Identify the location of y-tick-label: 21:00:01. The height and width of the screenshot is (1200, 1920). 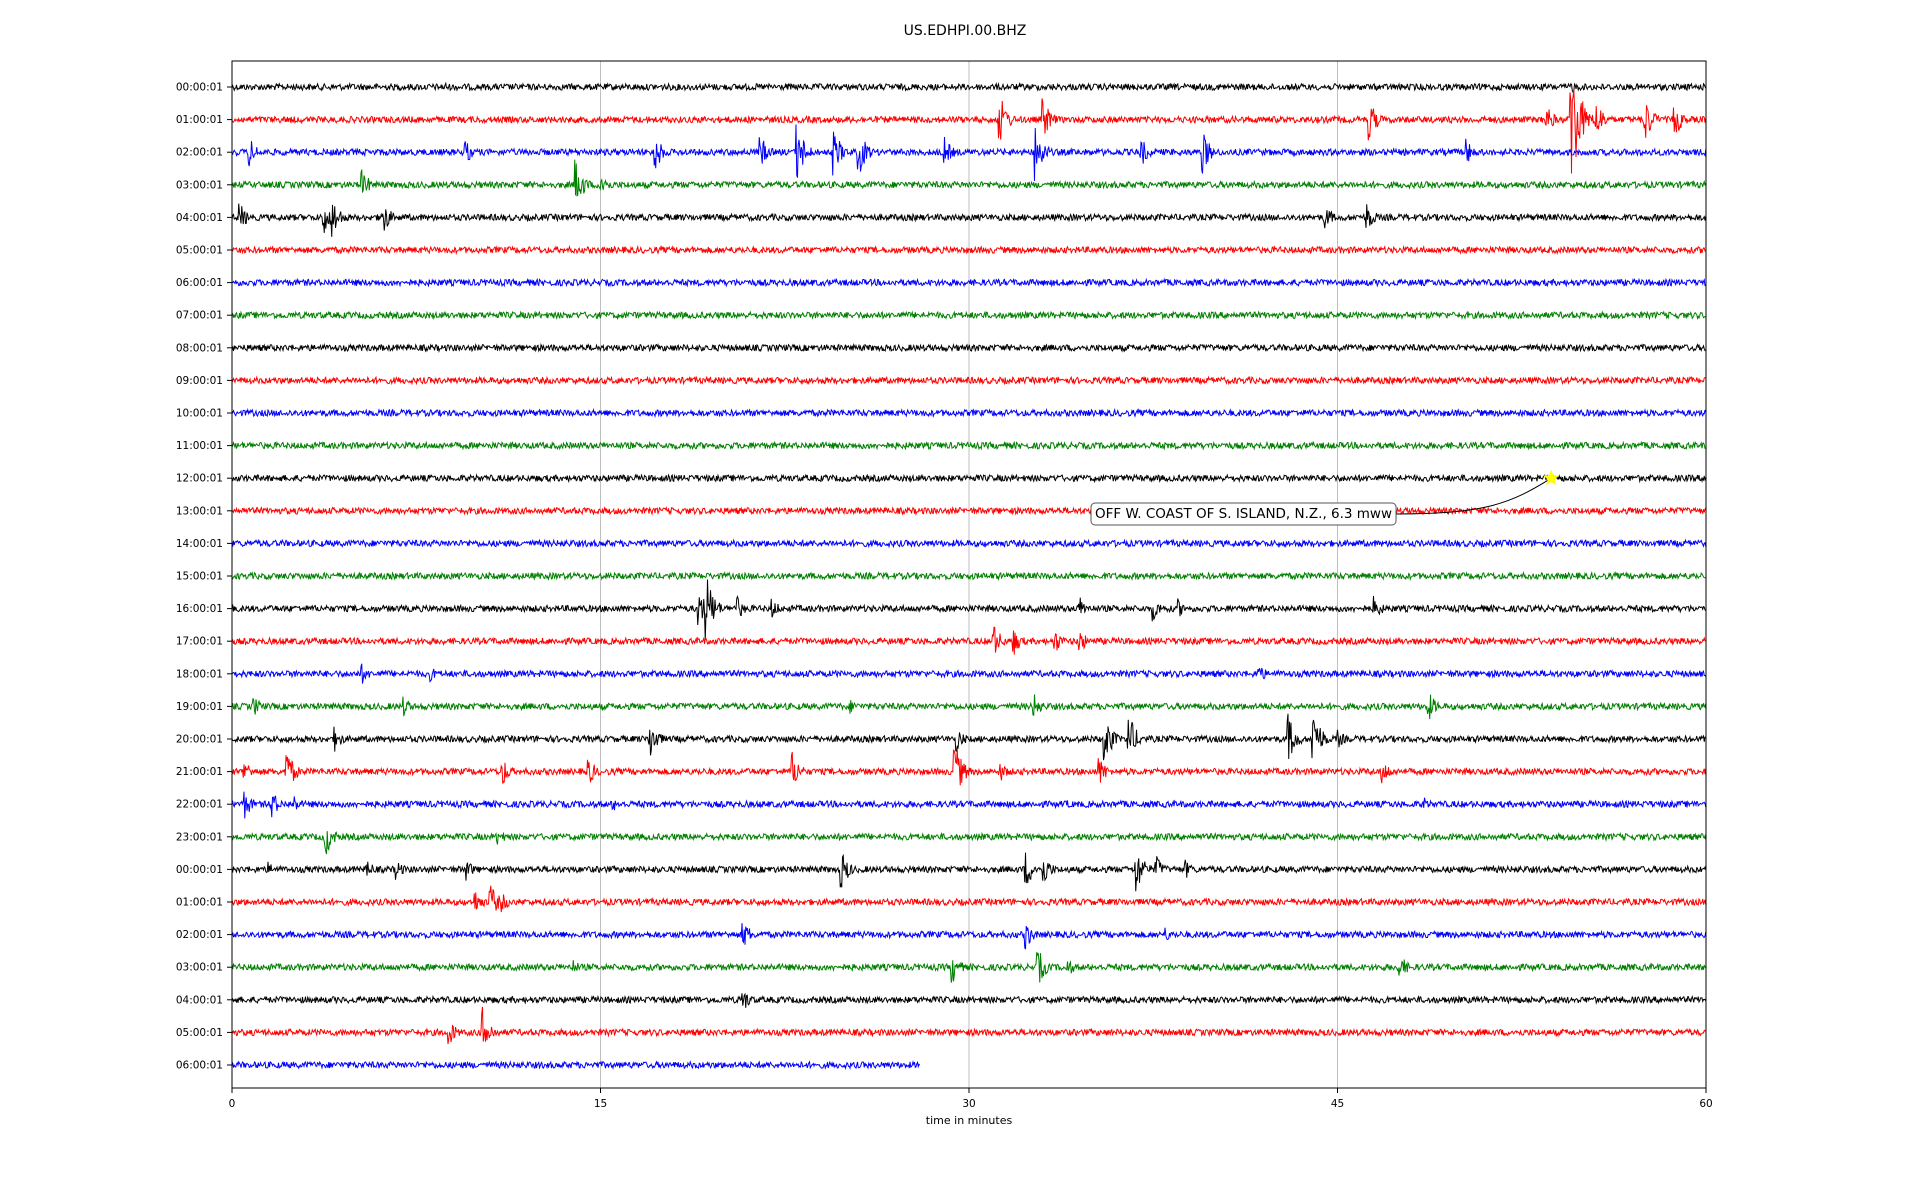
(199, 772).